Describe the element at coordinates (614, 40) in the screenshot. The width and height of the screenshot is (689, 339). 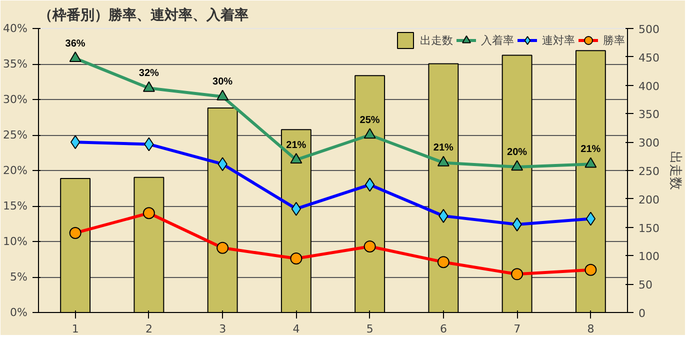
I see `legend-label: 勝率` at that location.